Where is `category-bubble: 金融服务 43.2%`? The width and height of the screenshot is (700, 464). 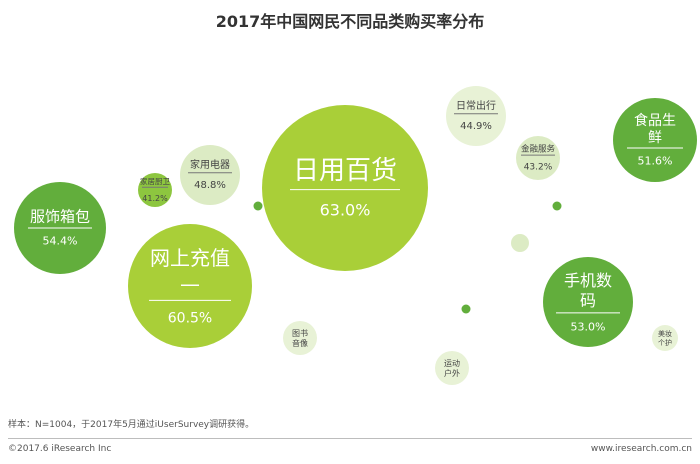
category-bubble: 金融服务 43.2% is located at coordinates (538, 158).